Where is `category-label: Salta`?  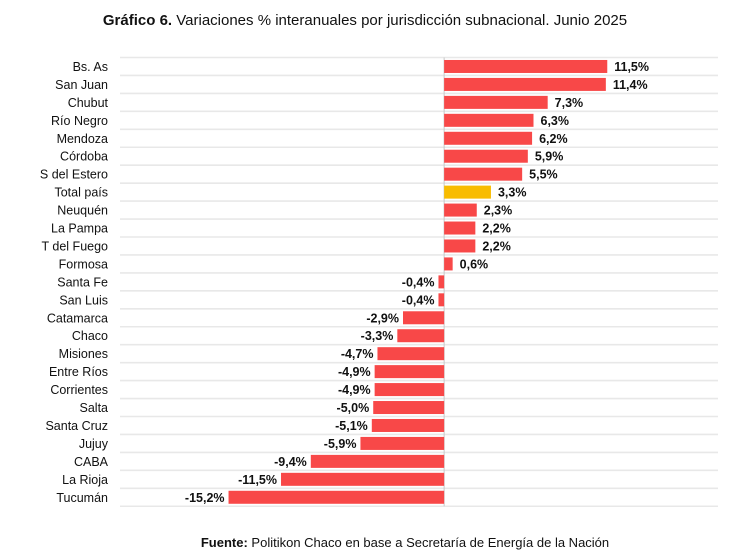
category-label: Salta is located at coordinates (94, 408).